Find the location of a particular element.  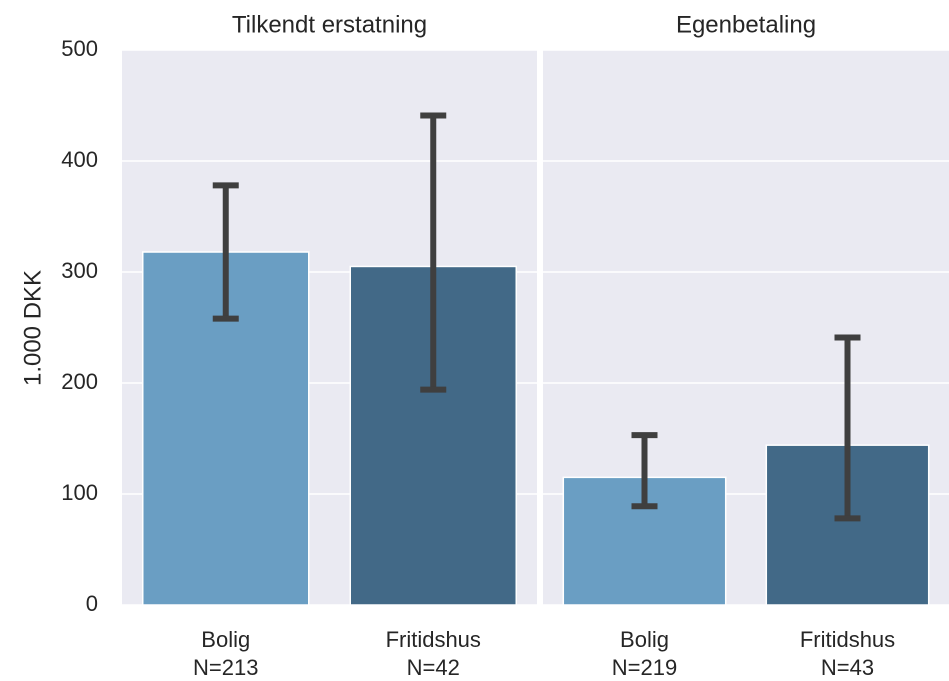

facet-title: Egenbetaling is located at coordinates (746, 24).